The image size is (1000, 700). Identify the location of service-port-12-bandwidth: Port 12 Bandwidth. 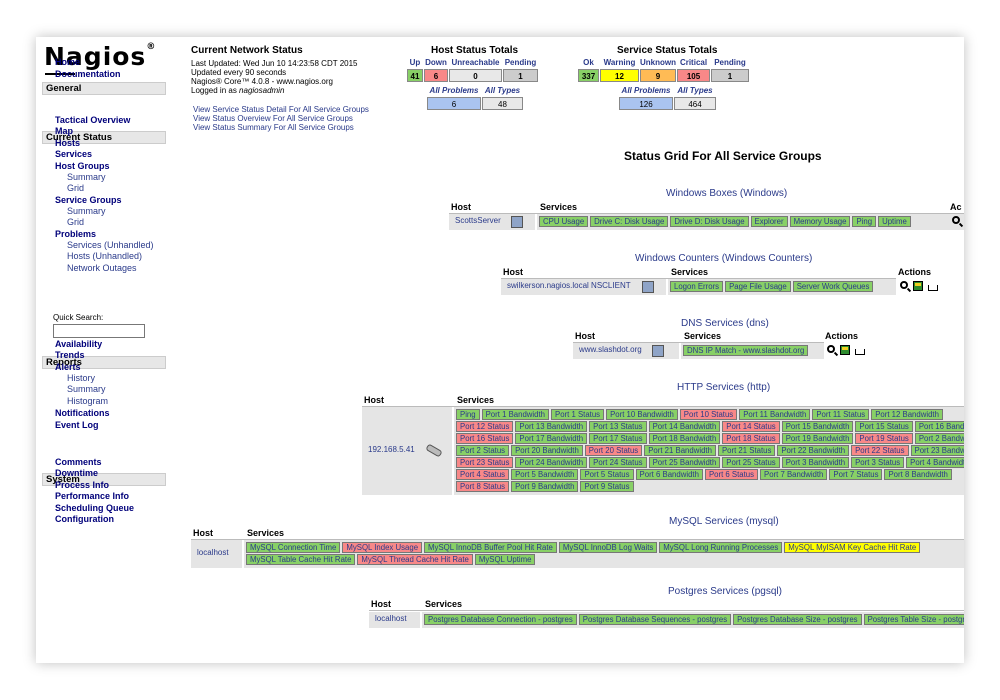
(907, 414).